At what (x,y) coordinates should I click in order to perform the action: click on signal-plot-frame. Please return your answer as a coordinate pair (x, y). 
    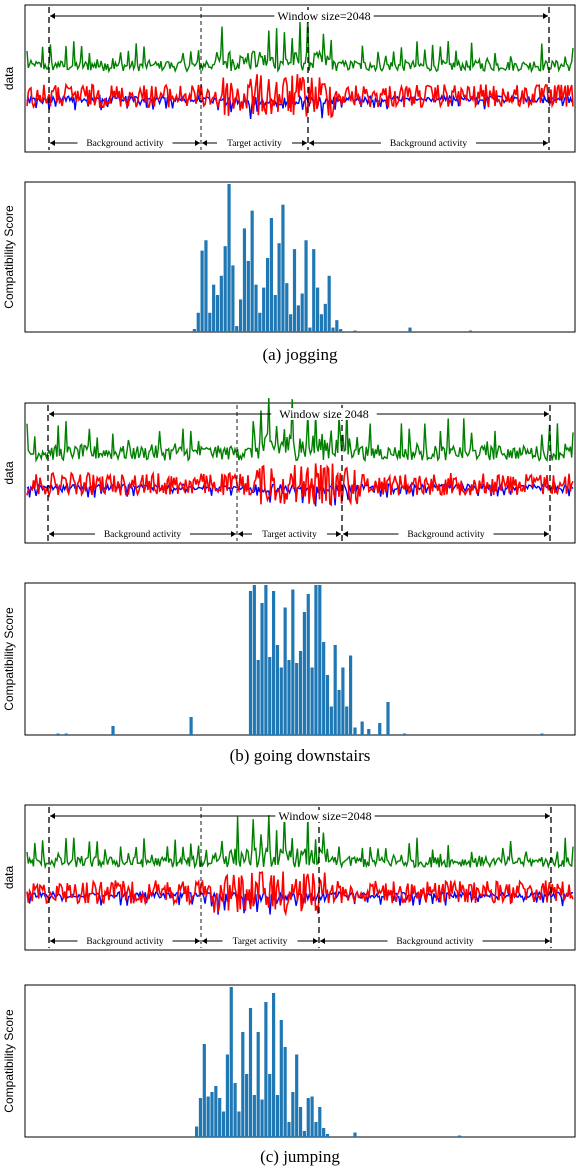
    Looking at the image, I should click on (300, 473).